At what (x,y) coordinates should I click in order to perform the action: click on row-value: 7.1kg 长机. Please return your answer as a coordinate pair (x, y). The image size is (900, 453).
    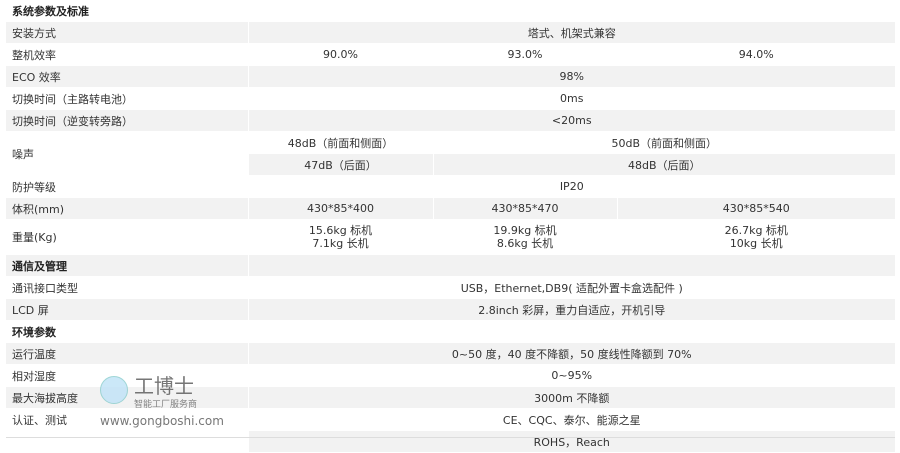
    Looking at the image, I should click on (340, 243).